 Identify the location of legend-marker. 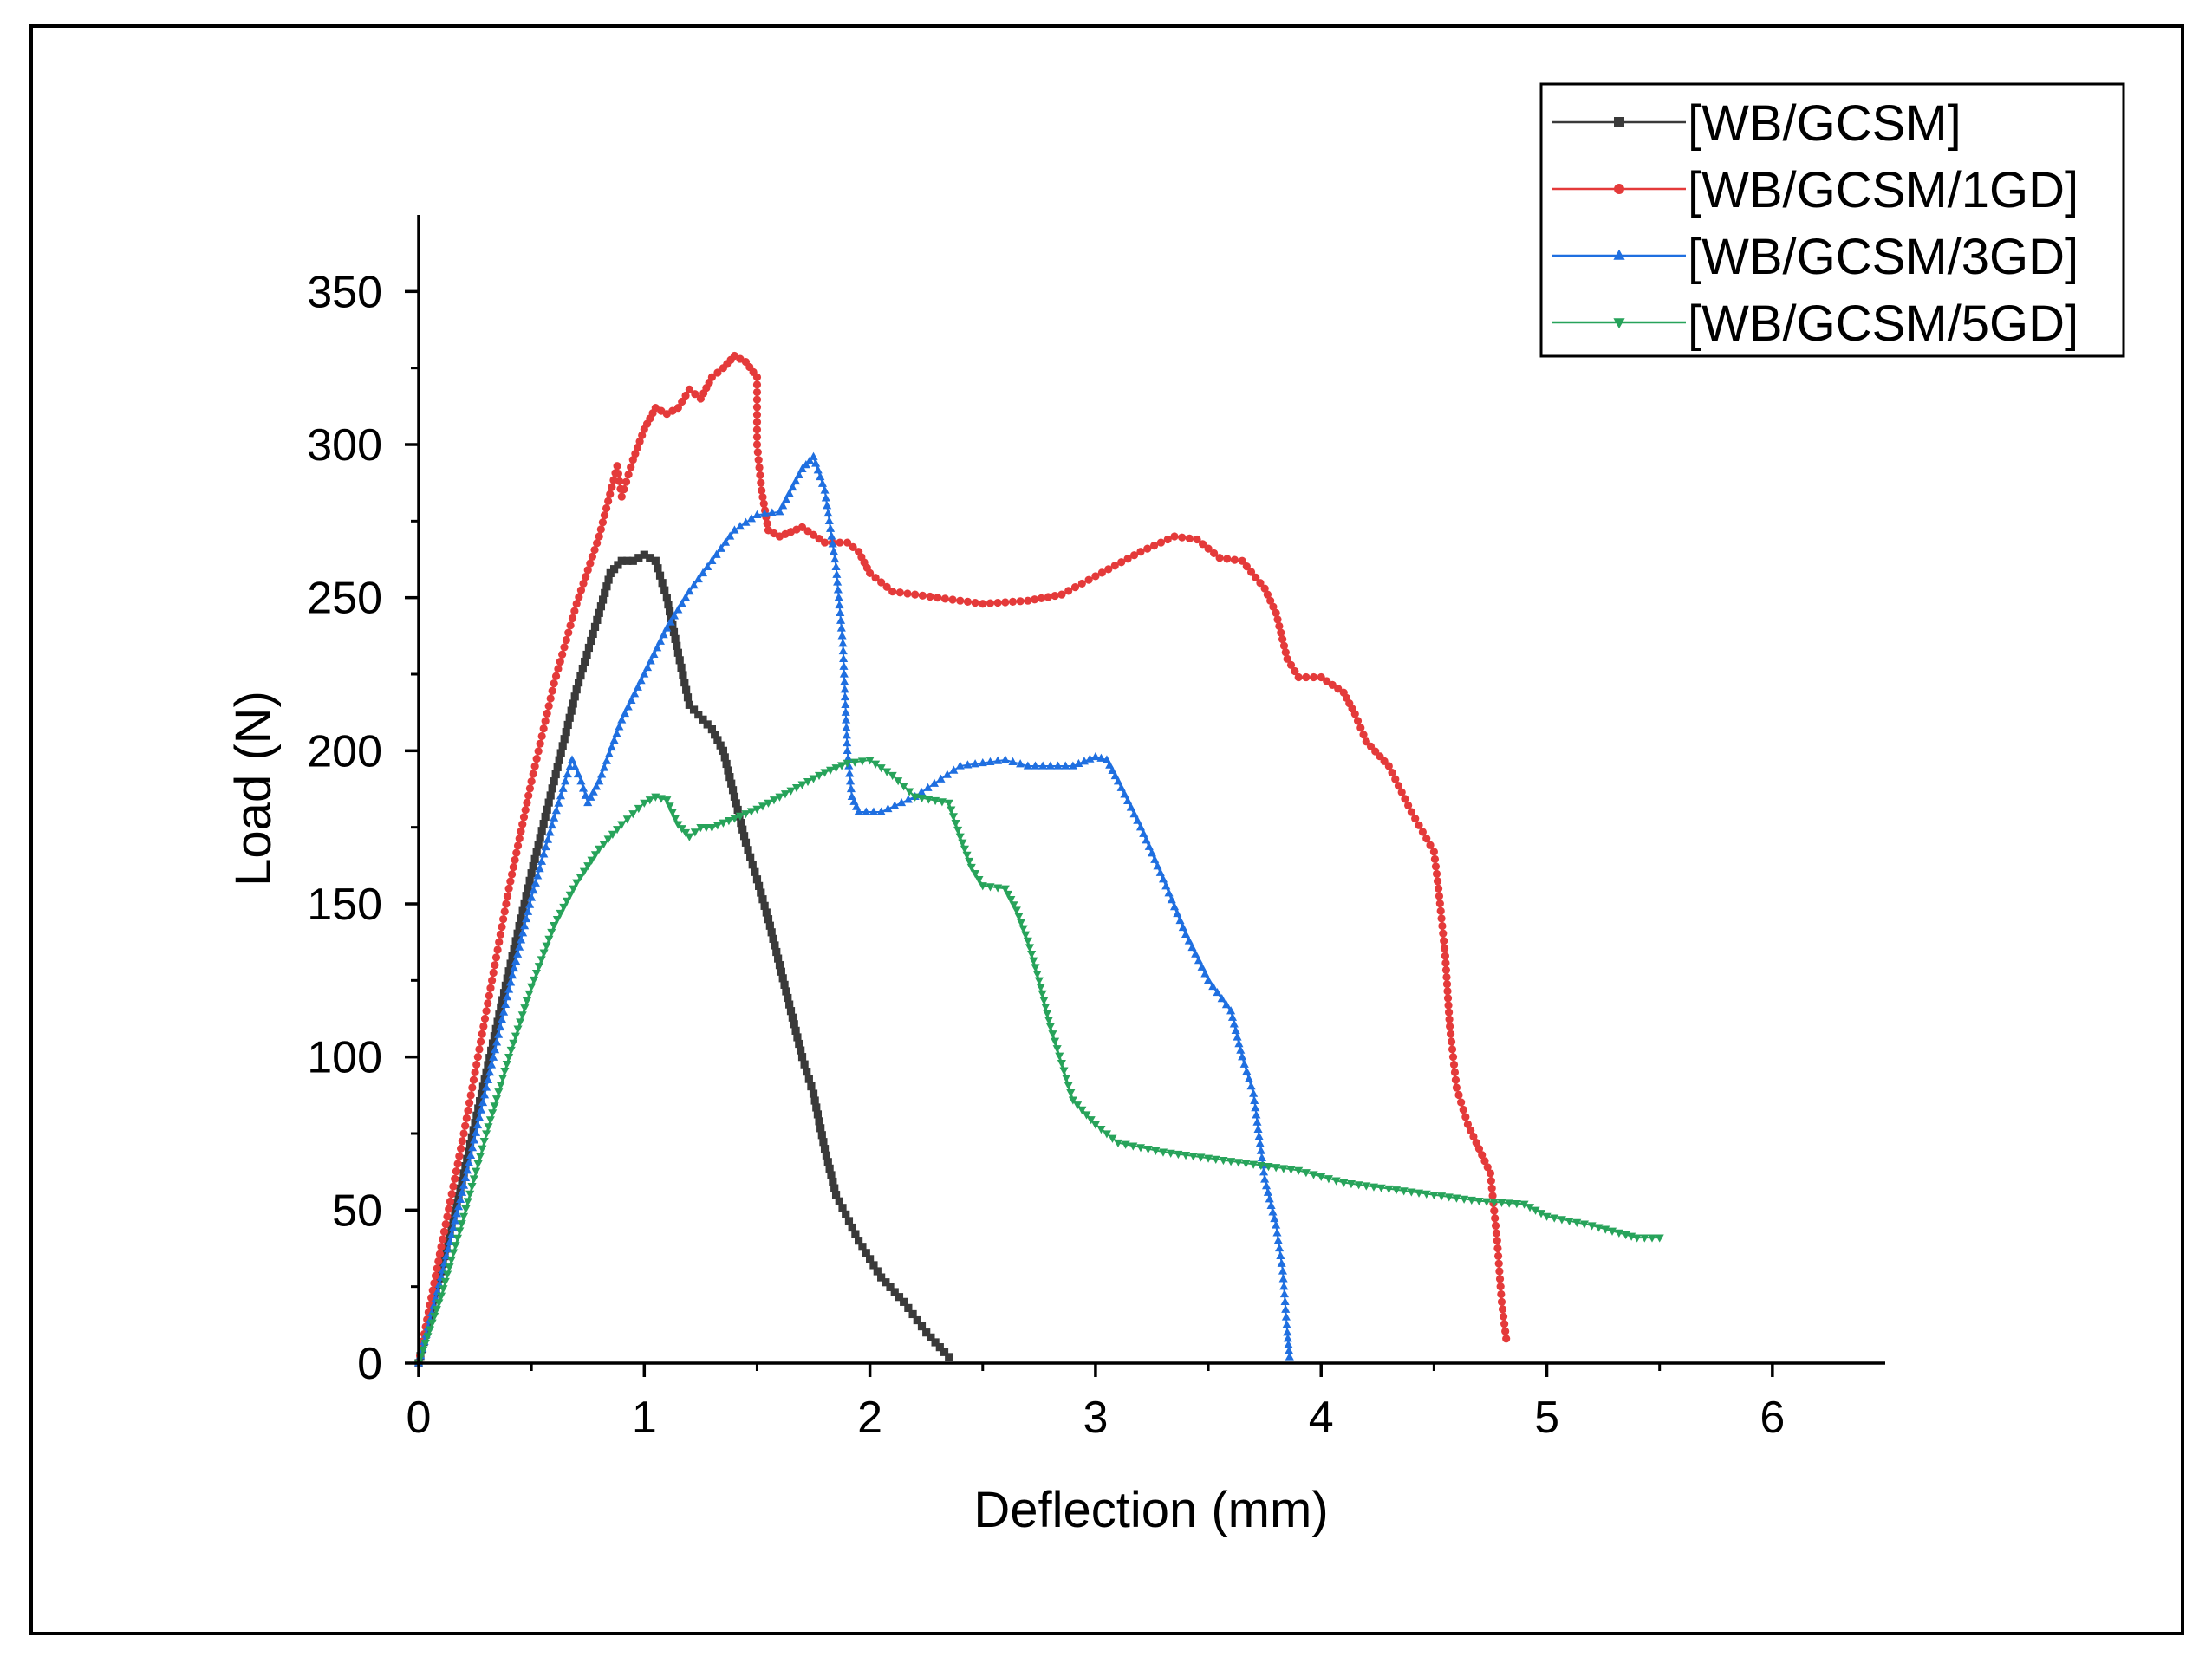
(1619, 254).